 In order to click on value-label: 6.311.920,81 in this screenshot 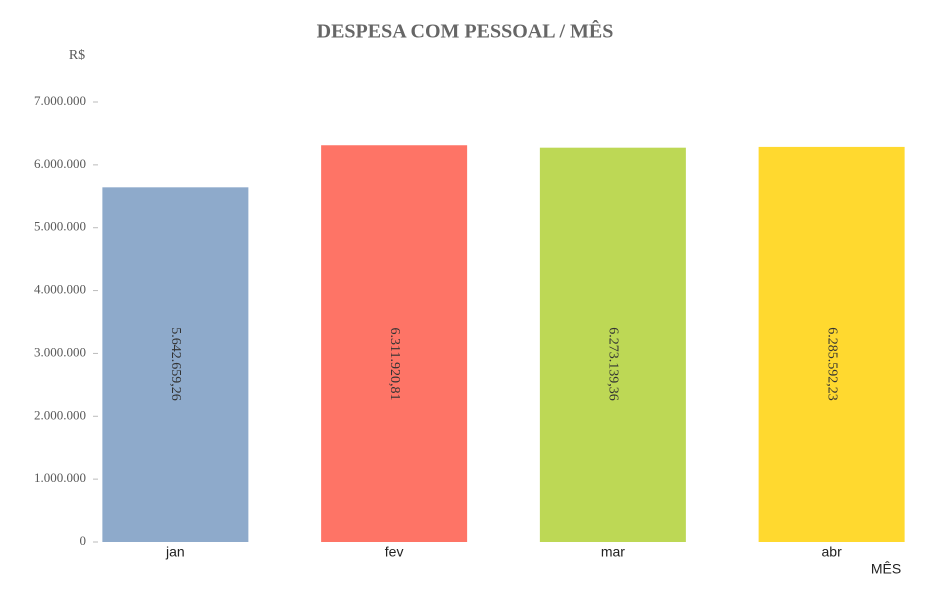, I will do `click(394, 364)`.